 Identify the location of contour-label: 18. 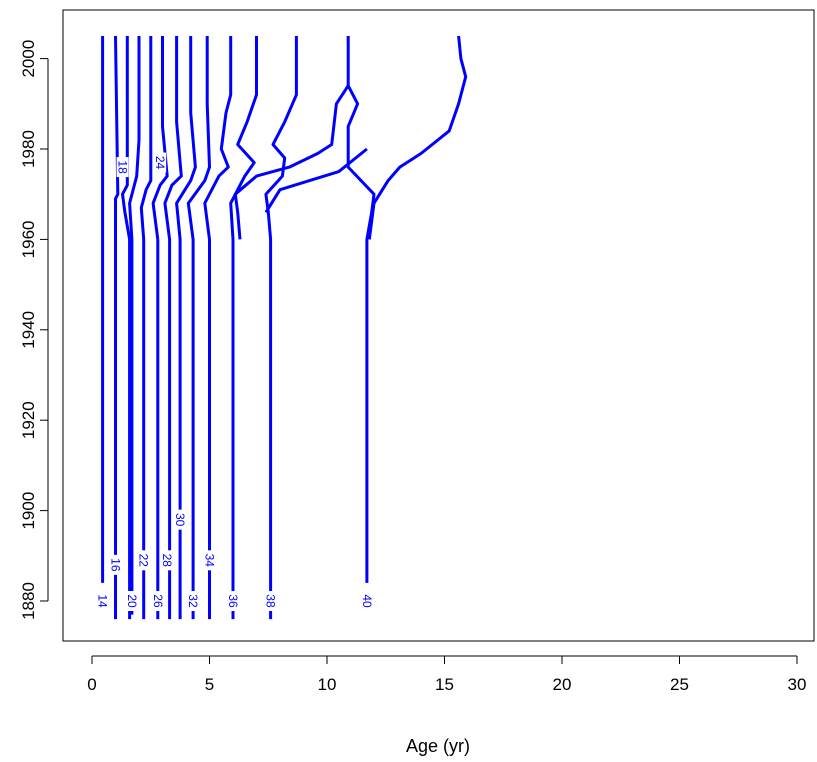
(123, 167).